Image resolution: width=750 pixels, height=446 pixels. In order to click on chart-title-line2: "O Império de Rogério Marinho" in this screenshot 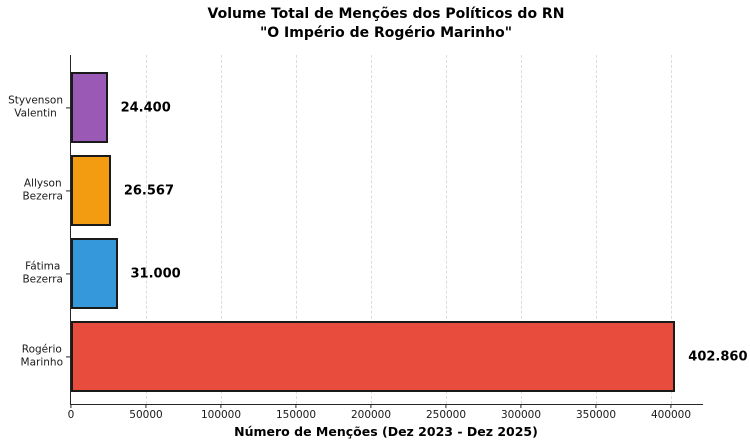, I will do `click(385, 33)`.